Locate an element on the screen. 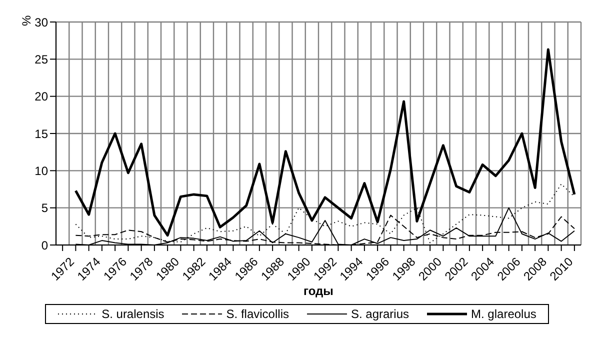 This screenshot has width=594, height=337. legend-label: S. uralensis is located at coordinates (133, 314).